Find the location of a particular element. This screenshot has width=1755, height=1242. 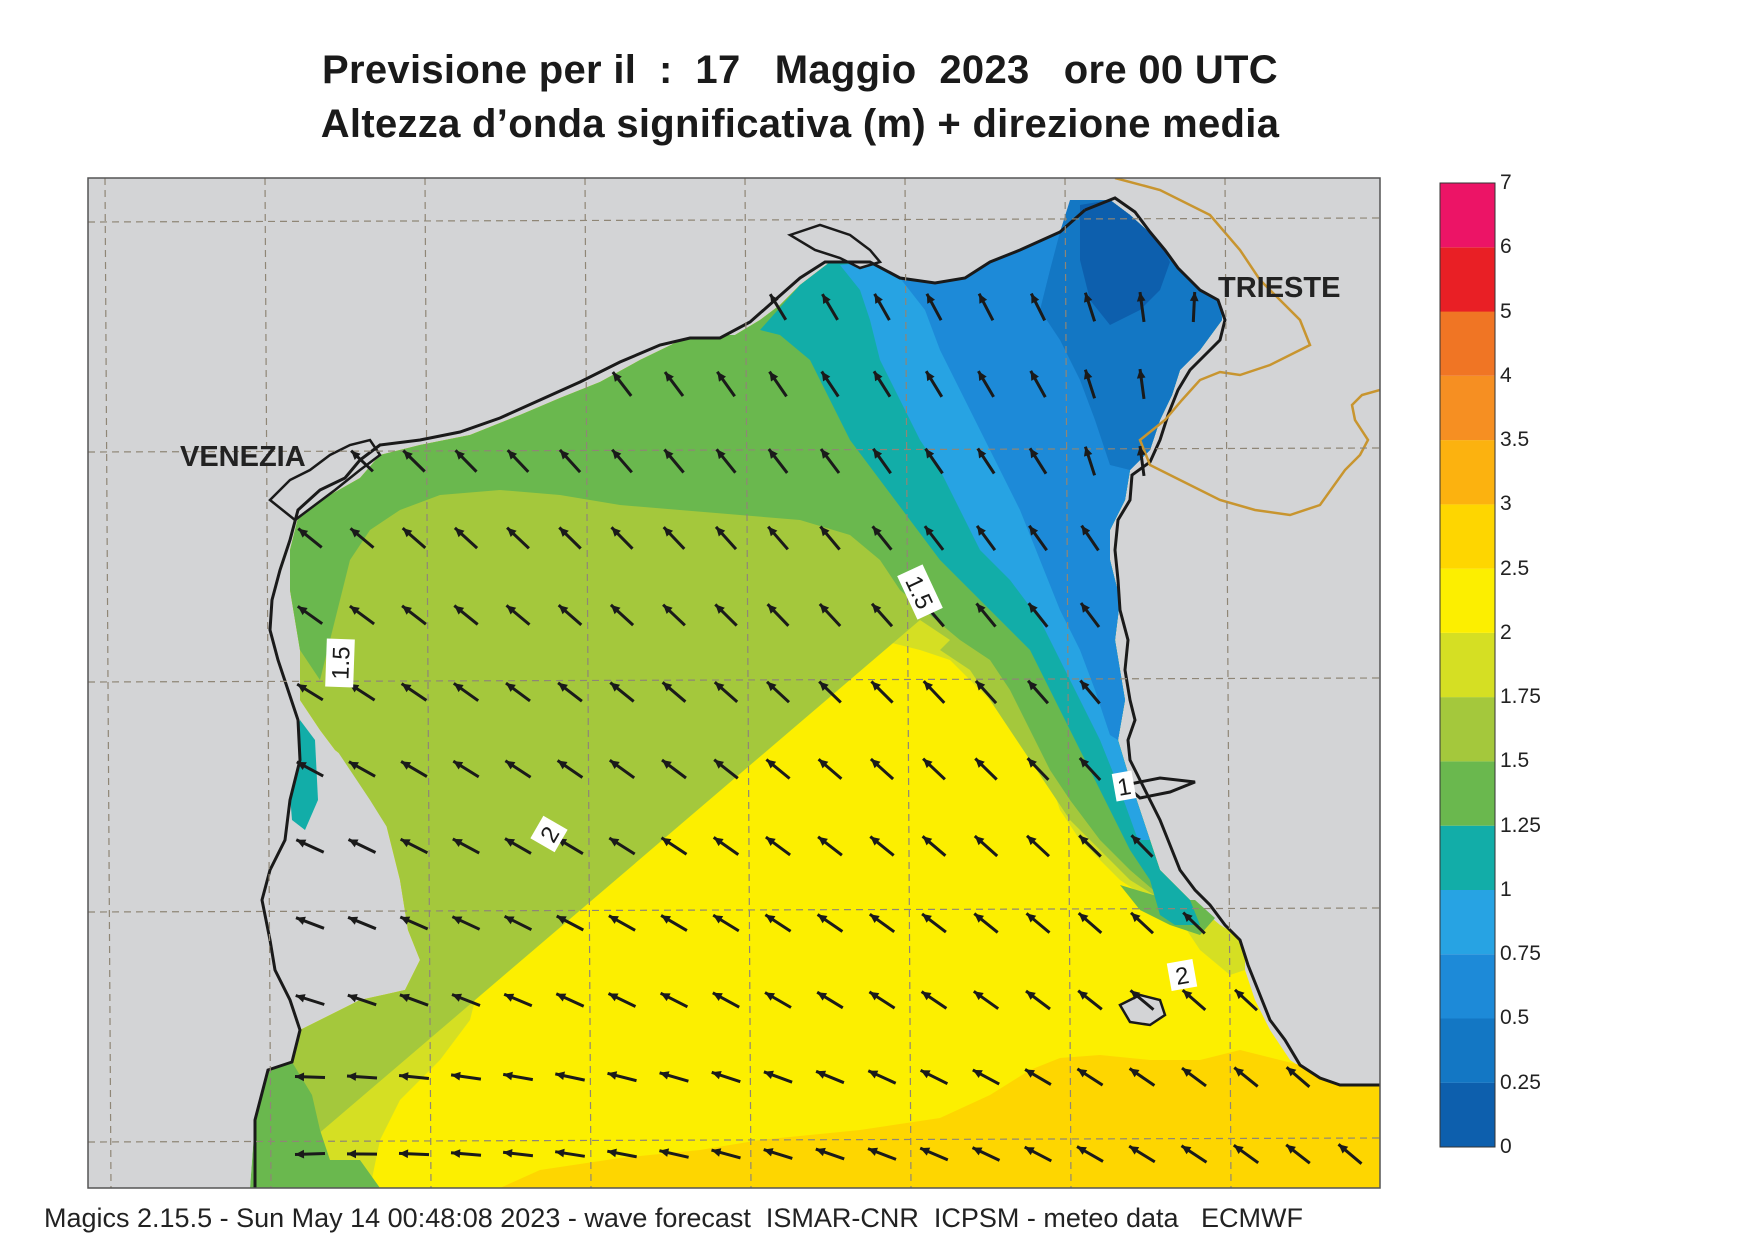

contour-label: 1 is located at coordinates (1124, 787).